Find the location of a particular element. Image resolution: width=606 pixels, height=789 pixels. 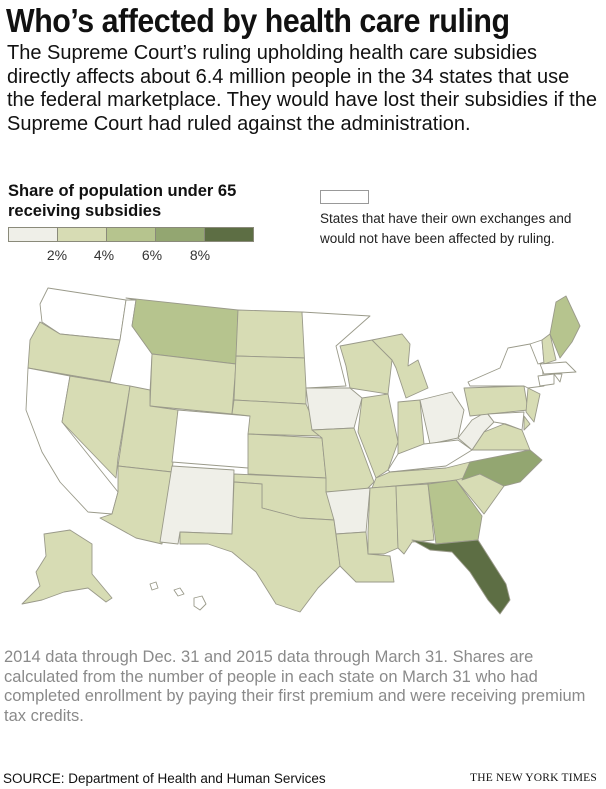

state-north-dakota is located at coordinates (271, 334).